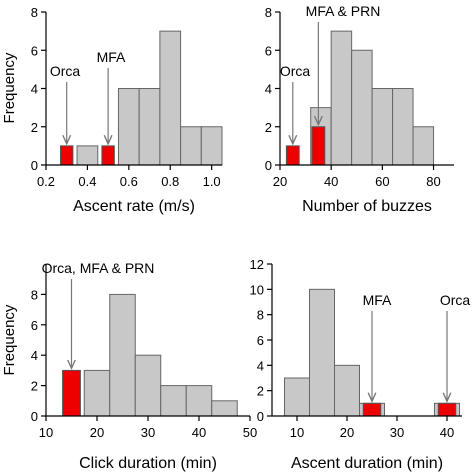 This screenshot has width=474, height=474. What do you see at coordinates (367, 463) in the screenshot?
I see `x-axis-title: Ascent duration (min)` at bounding box center [367, 463].